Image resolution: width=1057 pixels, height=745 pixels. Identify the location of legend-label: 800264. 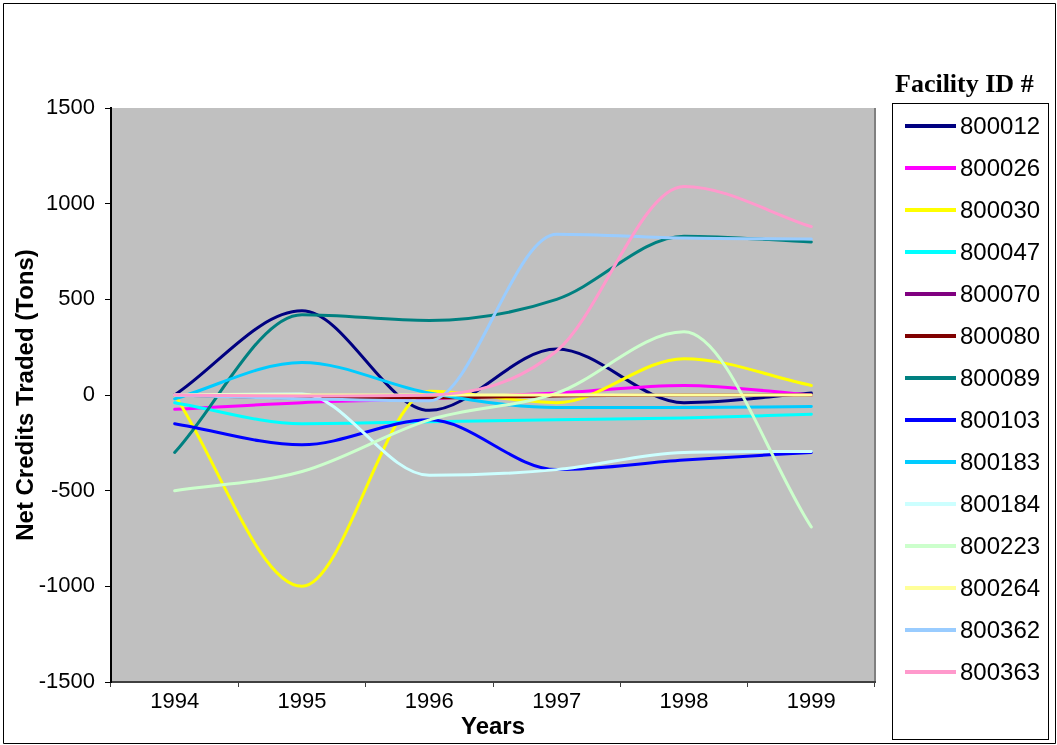
(1000, 588).